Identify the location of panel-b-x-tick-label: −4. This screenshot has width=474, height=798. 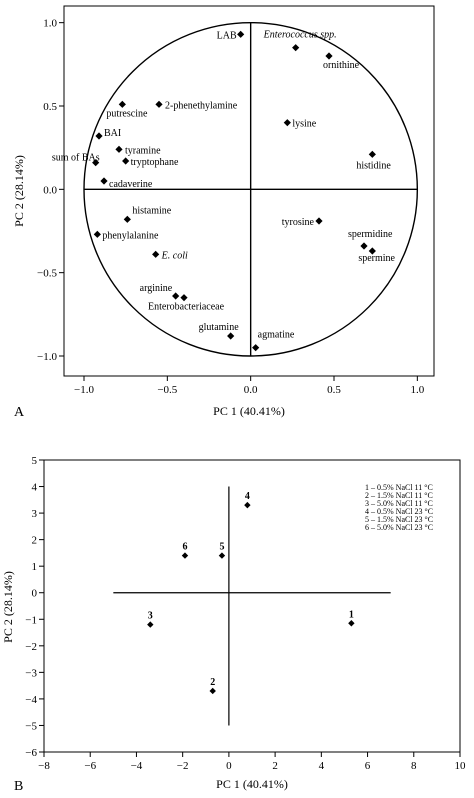
(137, 766).